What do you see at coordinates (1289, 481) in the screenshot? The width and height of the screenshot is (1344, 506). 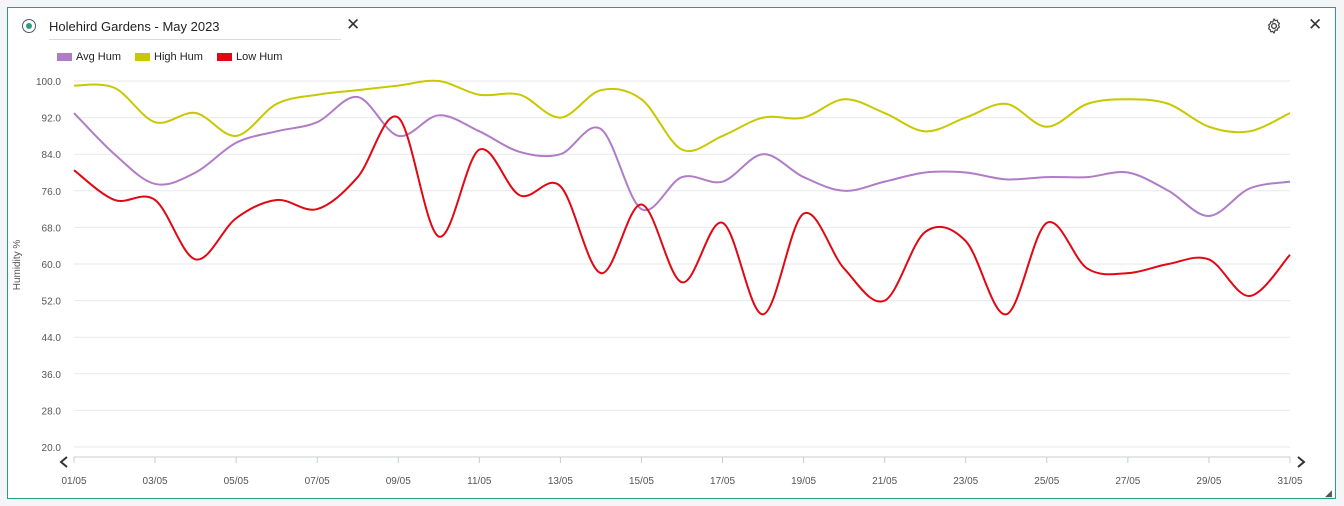 I see `x-tick-label: 31/05` at bounding box center [1289, 481].